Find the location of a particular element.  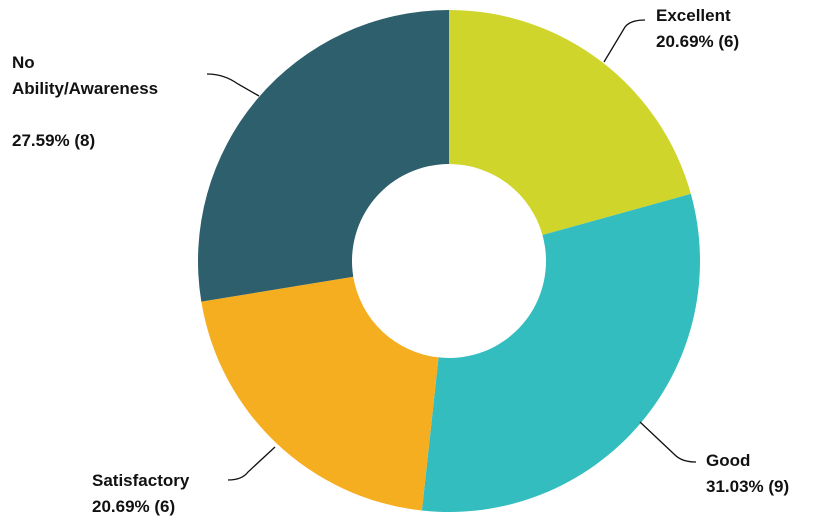

label-excellent: Excellent 20.69% (6) is located at coordinates (671, 34).